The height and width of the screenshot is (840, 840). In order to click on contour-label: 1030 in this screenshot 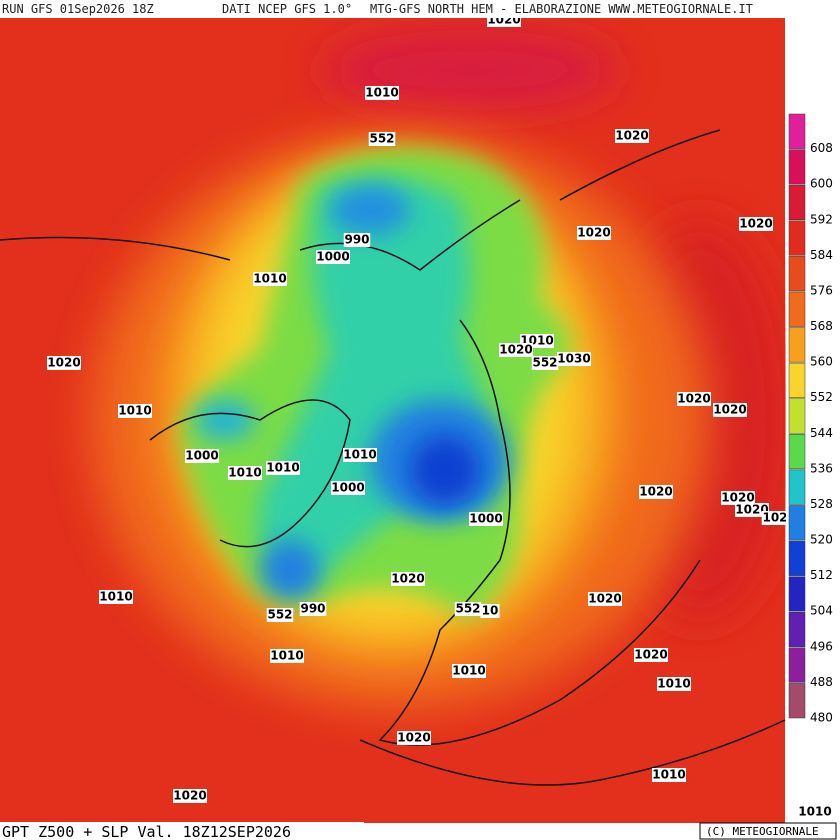, I will do `click(573, 359)`.